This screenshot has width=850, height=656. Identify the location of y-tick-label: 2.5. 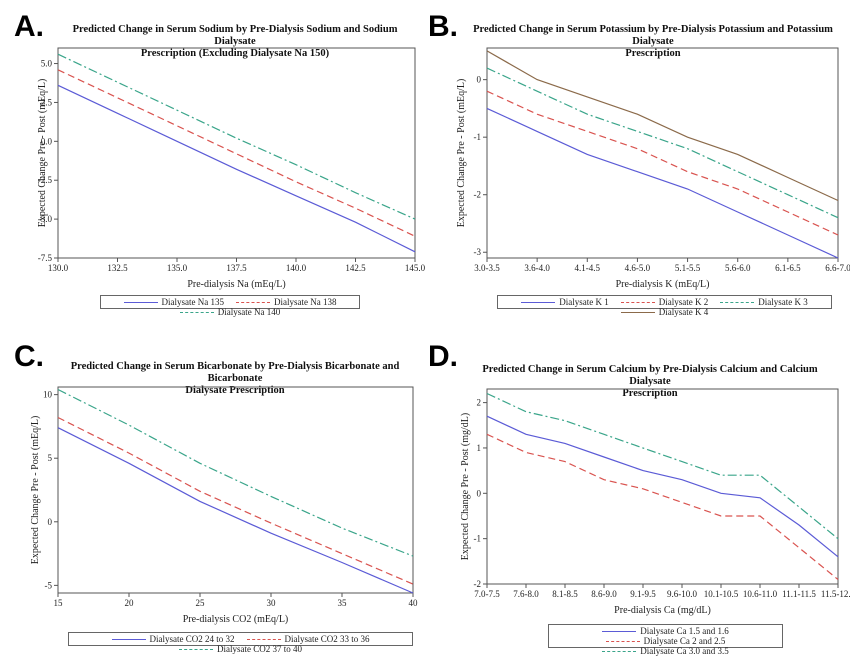
(47, 102).